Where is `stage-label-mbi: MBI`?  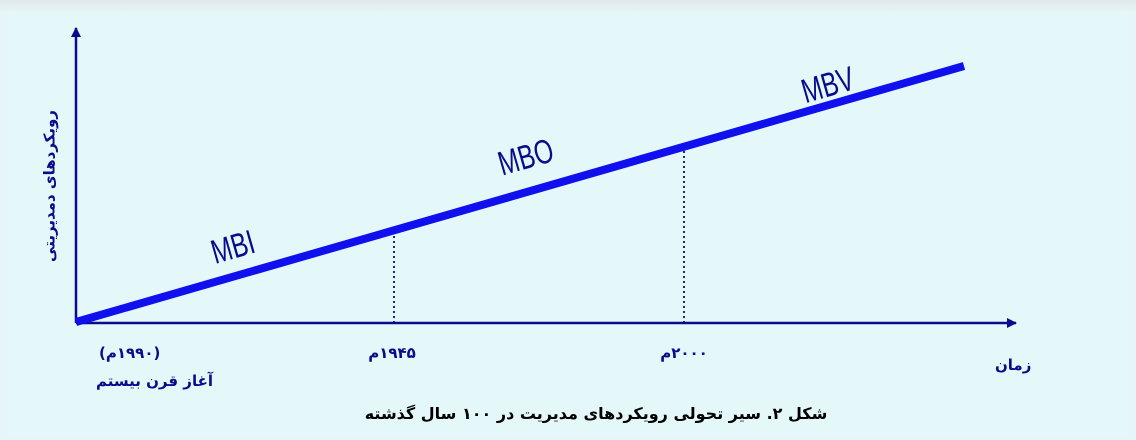 stage-label-mbi: MBI is located at coordinates (233, 247).